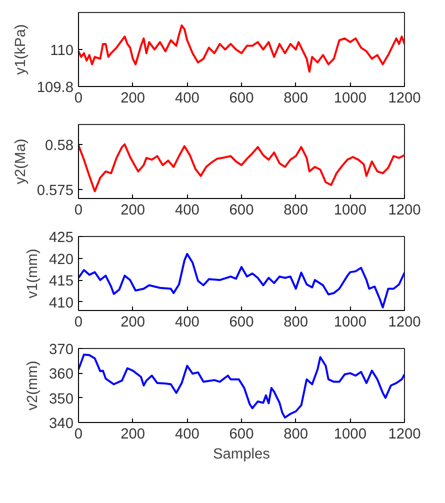 Image resolution: width=445 pixels, height=503 pixels. I want to click on y-tick-label: 109.8, so click(55, 88).